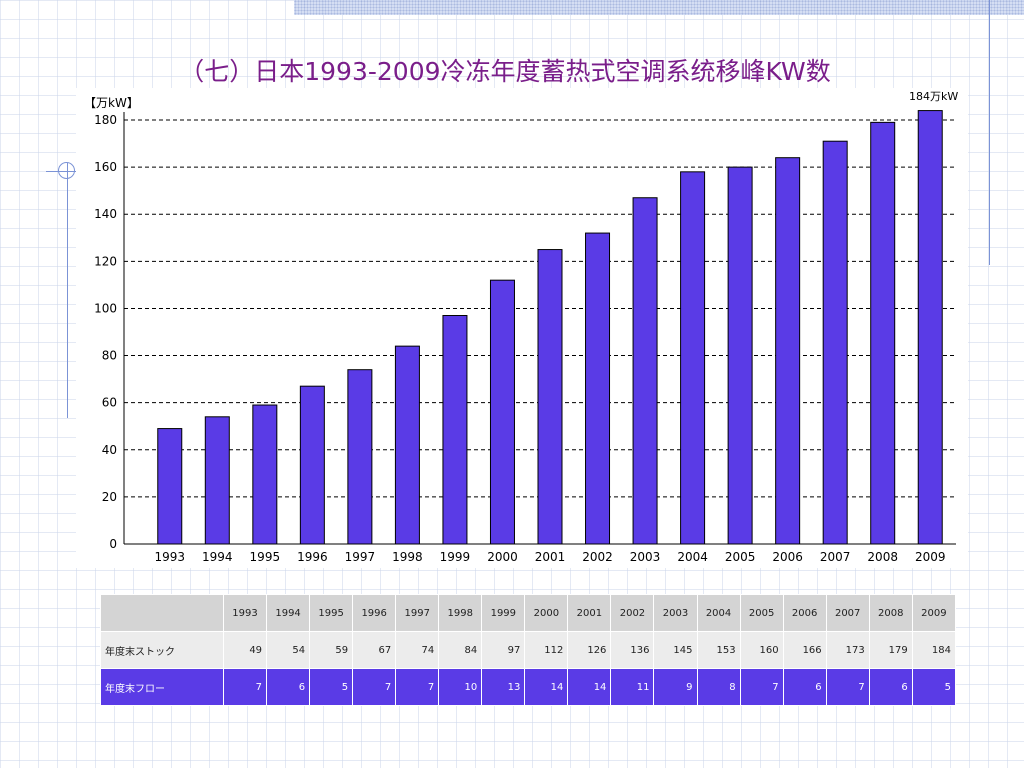  I want to click on x-tick-label: 2007, so click(835, 557).